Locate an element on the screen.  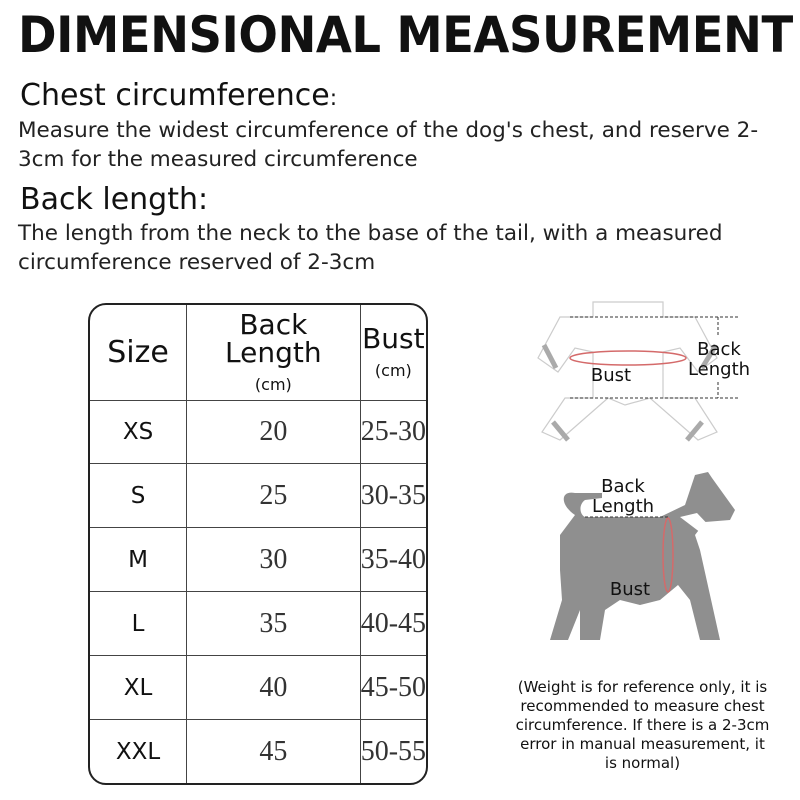
garment-bust-label: Bust is located at coordinates (611, 375).